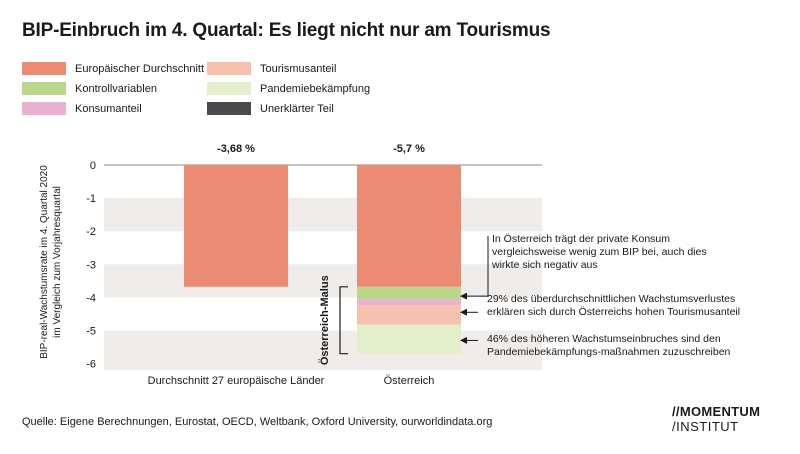 The height and width of the screenshot is (454, 800). I want to click on annotation-leader, so click(477, 266).